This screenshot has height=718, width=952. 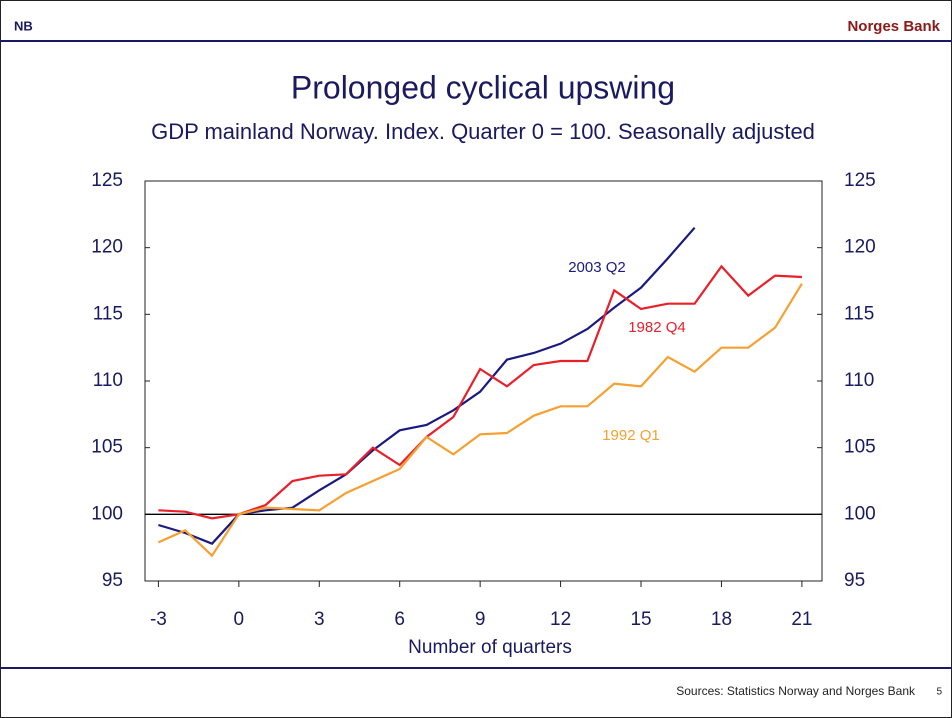 What do you see at coordinates (893, 26) in the screenshot?
I see `bank-name: Norges Bank` at bounding box center [893, 26].